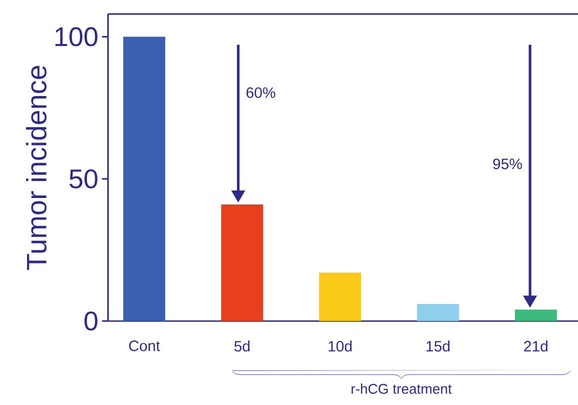 The height and width of the screenshot is (405, 578). Describe the element at coordinates (144, 346) in the screenshot. I see `x-tick-label: Cont` at that location.